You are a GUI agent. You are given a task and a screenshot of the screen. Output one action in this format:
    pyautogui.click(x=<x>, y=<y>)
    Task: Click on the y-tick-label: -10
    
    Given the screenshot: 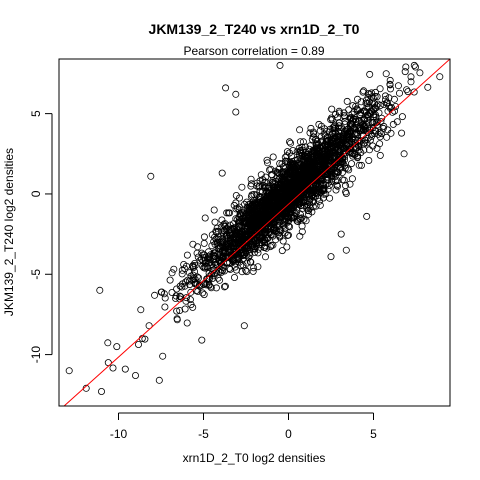 What is the action you would take?
    pyautogui.click(x=36, y=355)
    